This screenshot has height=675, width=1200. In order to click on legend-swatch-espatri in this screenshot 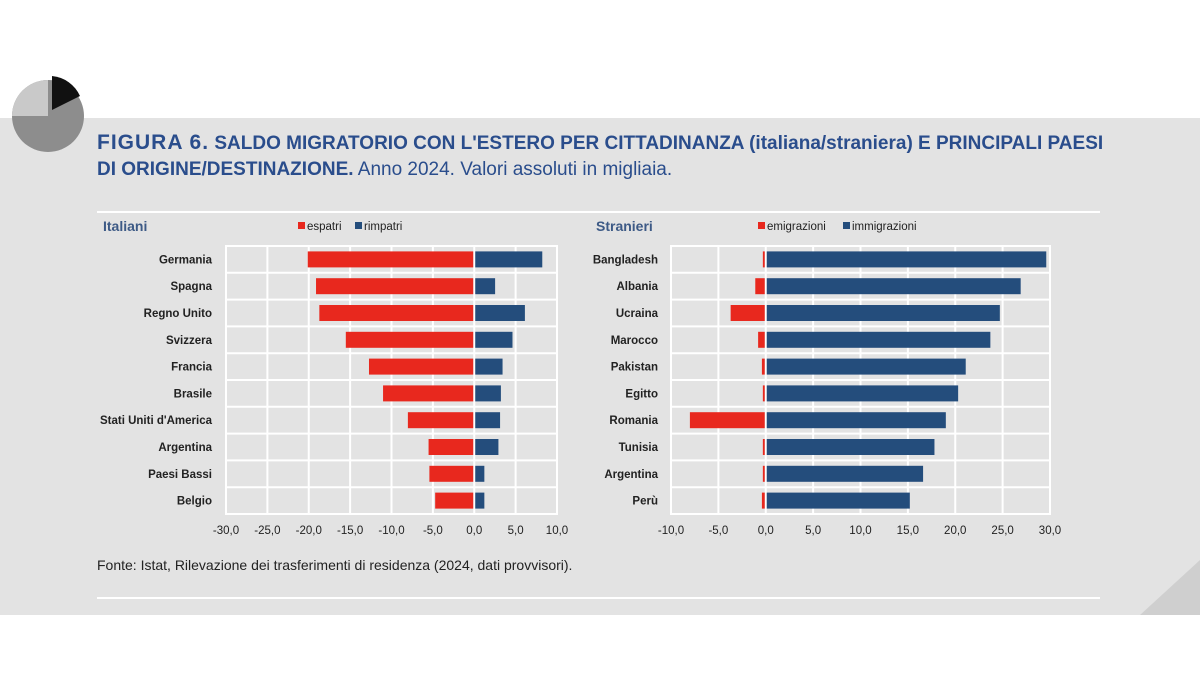, I will do `click(301, 225)`.